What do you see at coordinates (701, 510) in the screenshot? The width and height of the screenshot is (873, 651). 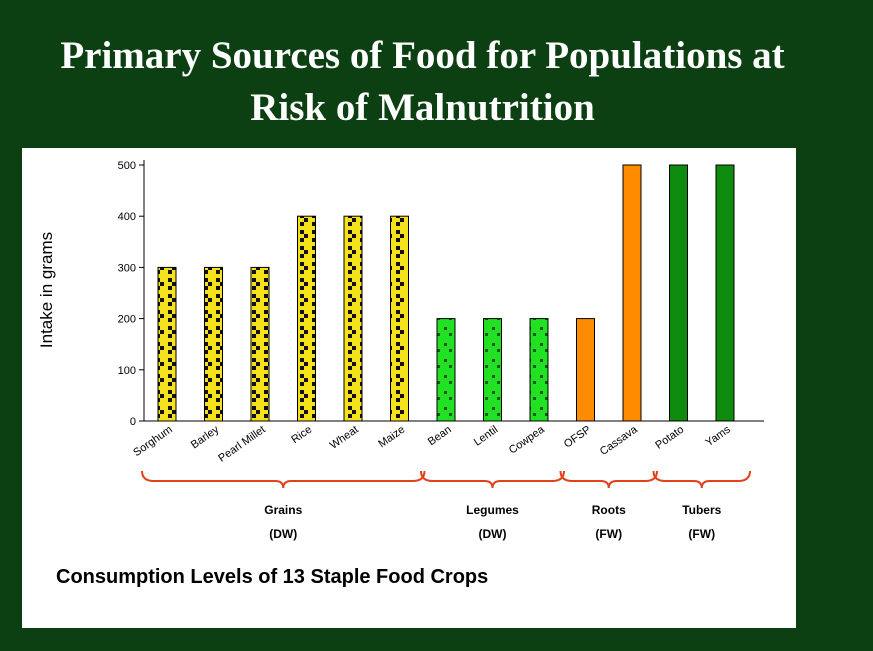 I see `group-label-tubers: Tubers` at bounding box center [701, 510].